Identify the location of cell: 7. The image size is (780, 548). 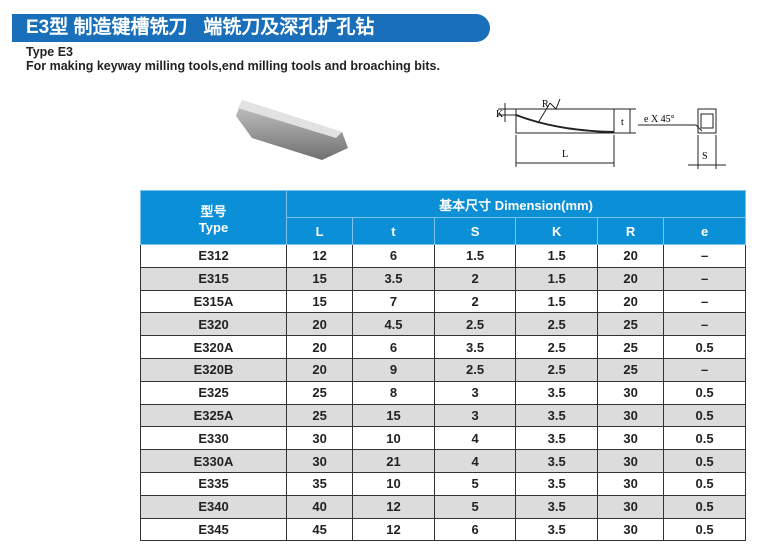
(393, 301).